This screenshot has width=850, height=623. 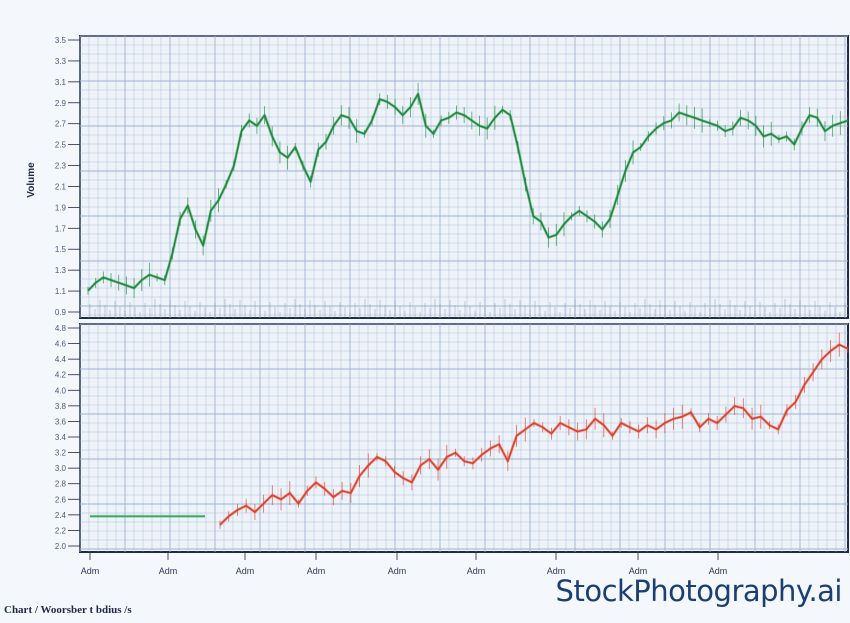 I want to click on lower-tick-label: 3.6, so click(x=61, y=421).